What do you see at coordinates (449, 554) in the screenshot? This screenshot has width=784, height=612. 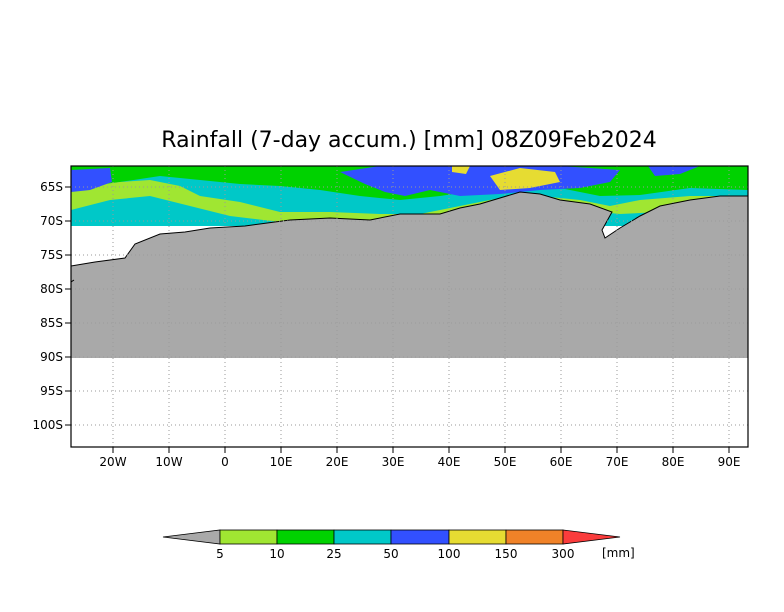 I see `colorbar-label: 100` at bounding box center [449, 554].